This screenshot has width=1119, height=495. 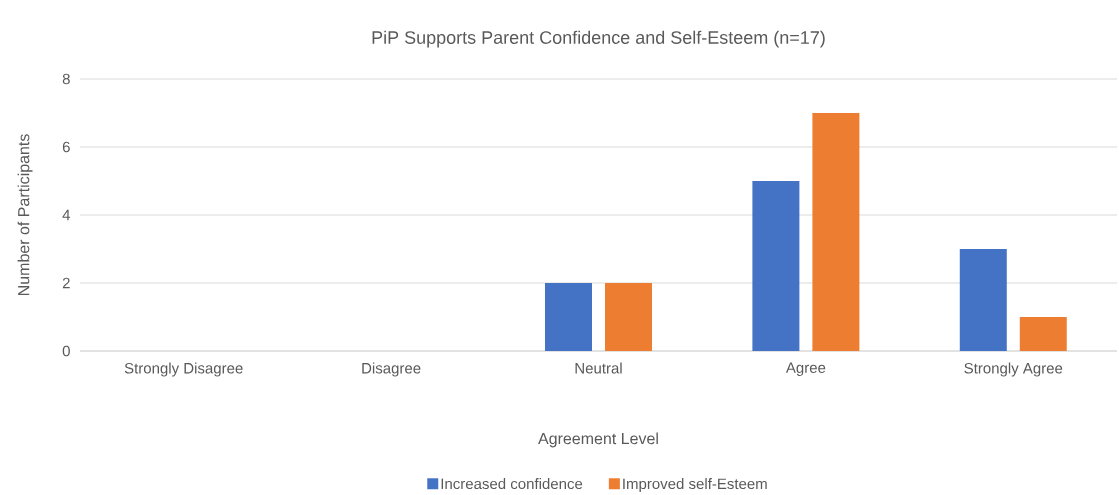 What do you see at coordinates (66, 147) in the screenshot?
I see `y-tick-label: 6` at bounding box center [66, 147].